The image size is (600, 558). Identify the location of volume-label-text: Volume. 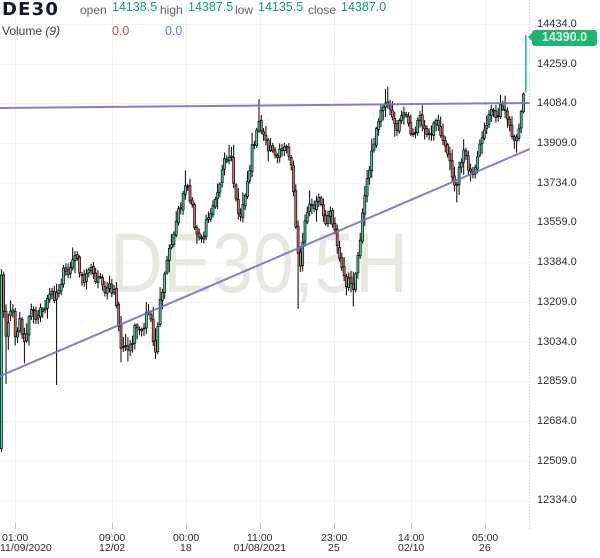
(22, 31).